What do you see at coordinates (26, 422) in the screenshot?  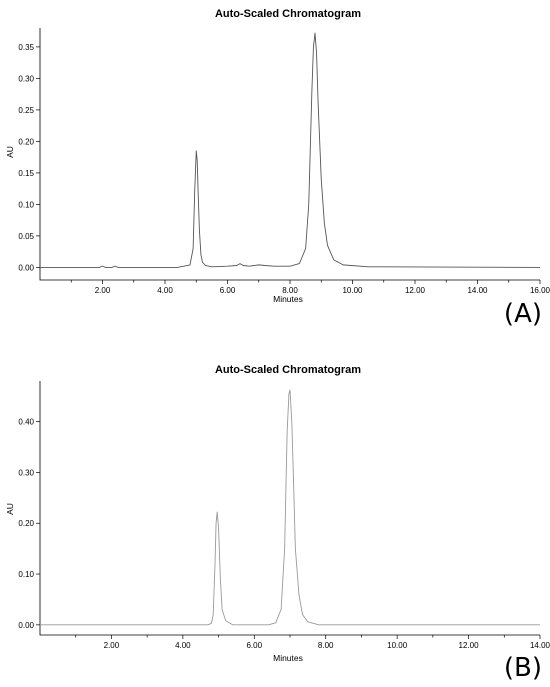 I see `y-tick-label: 0.40` at bounding box center [26, 422].